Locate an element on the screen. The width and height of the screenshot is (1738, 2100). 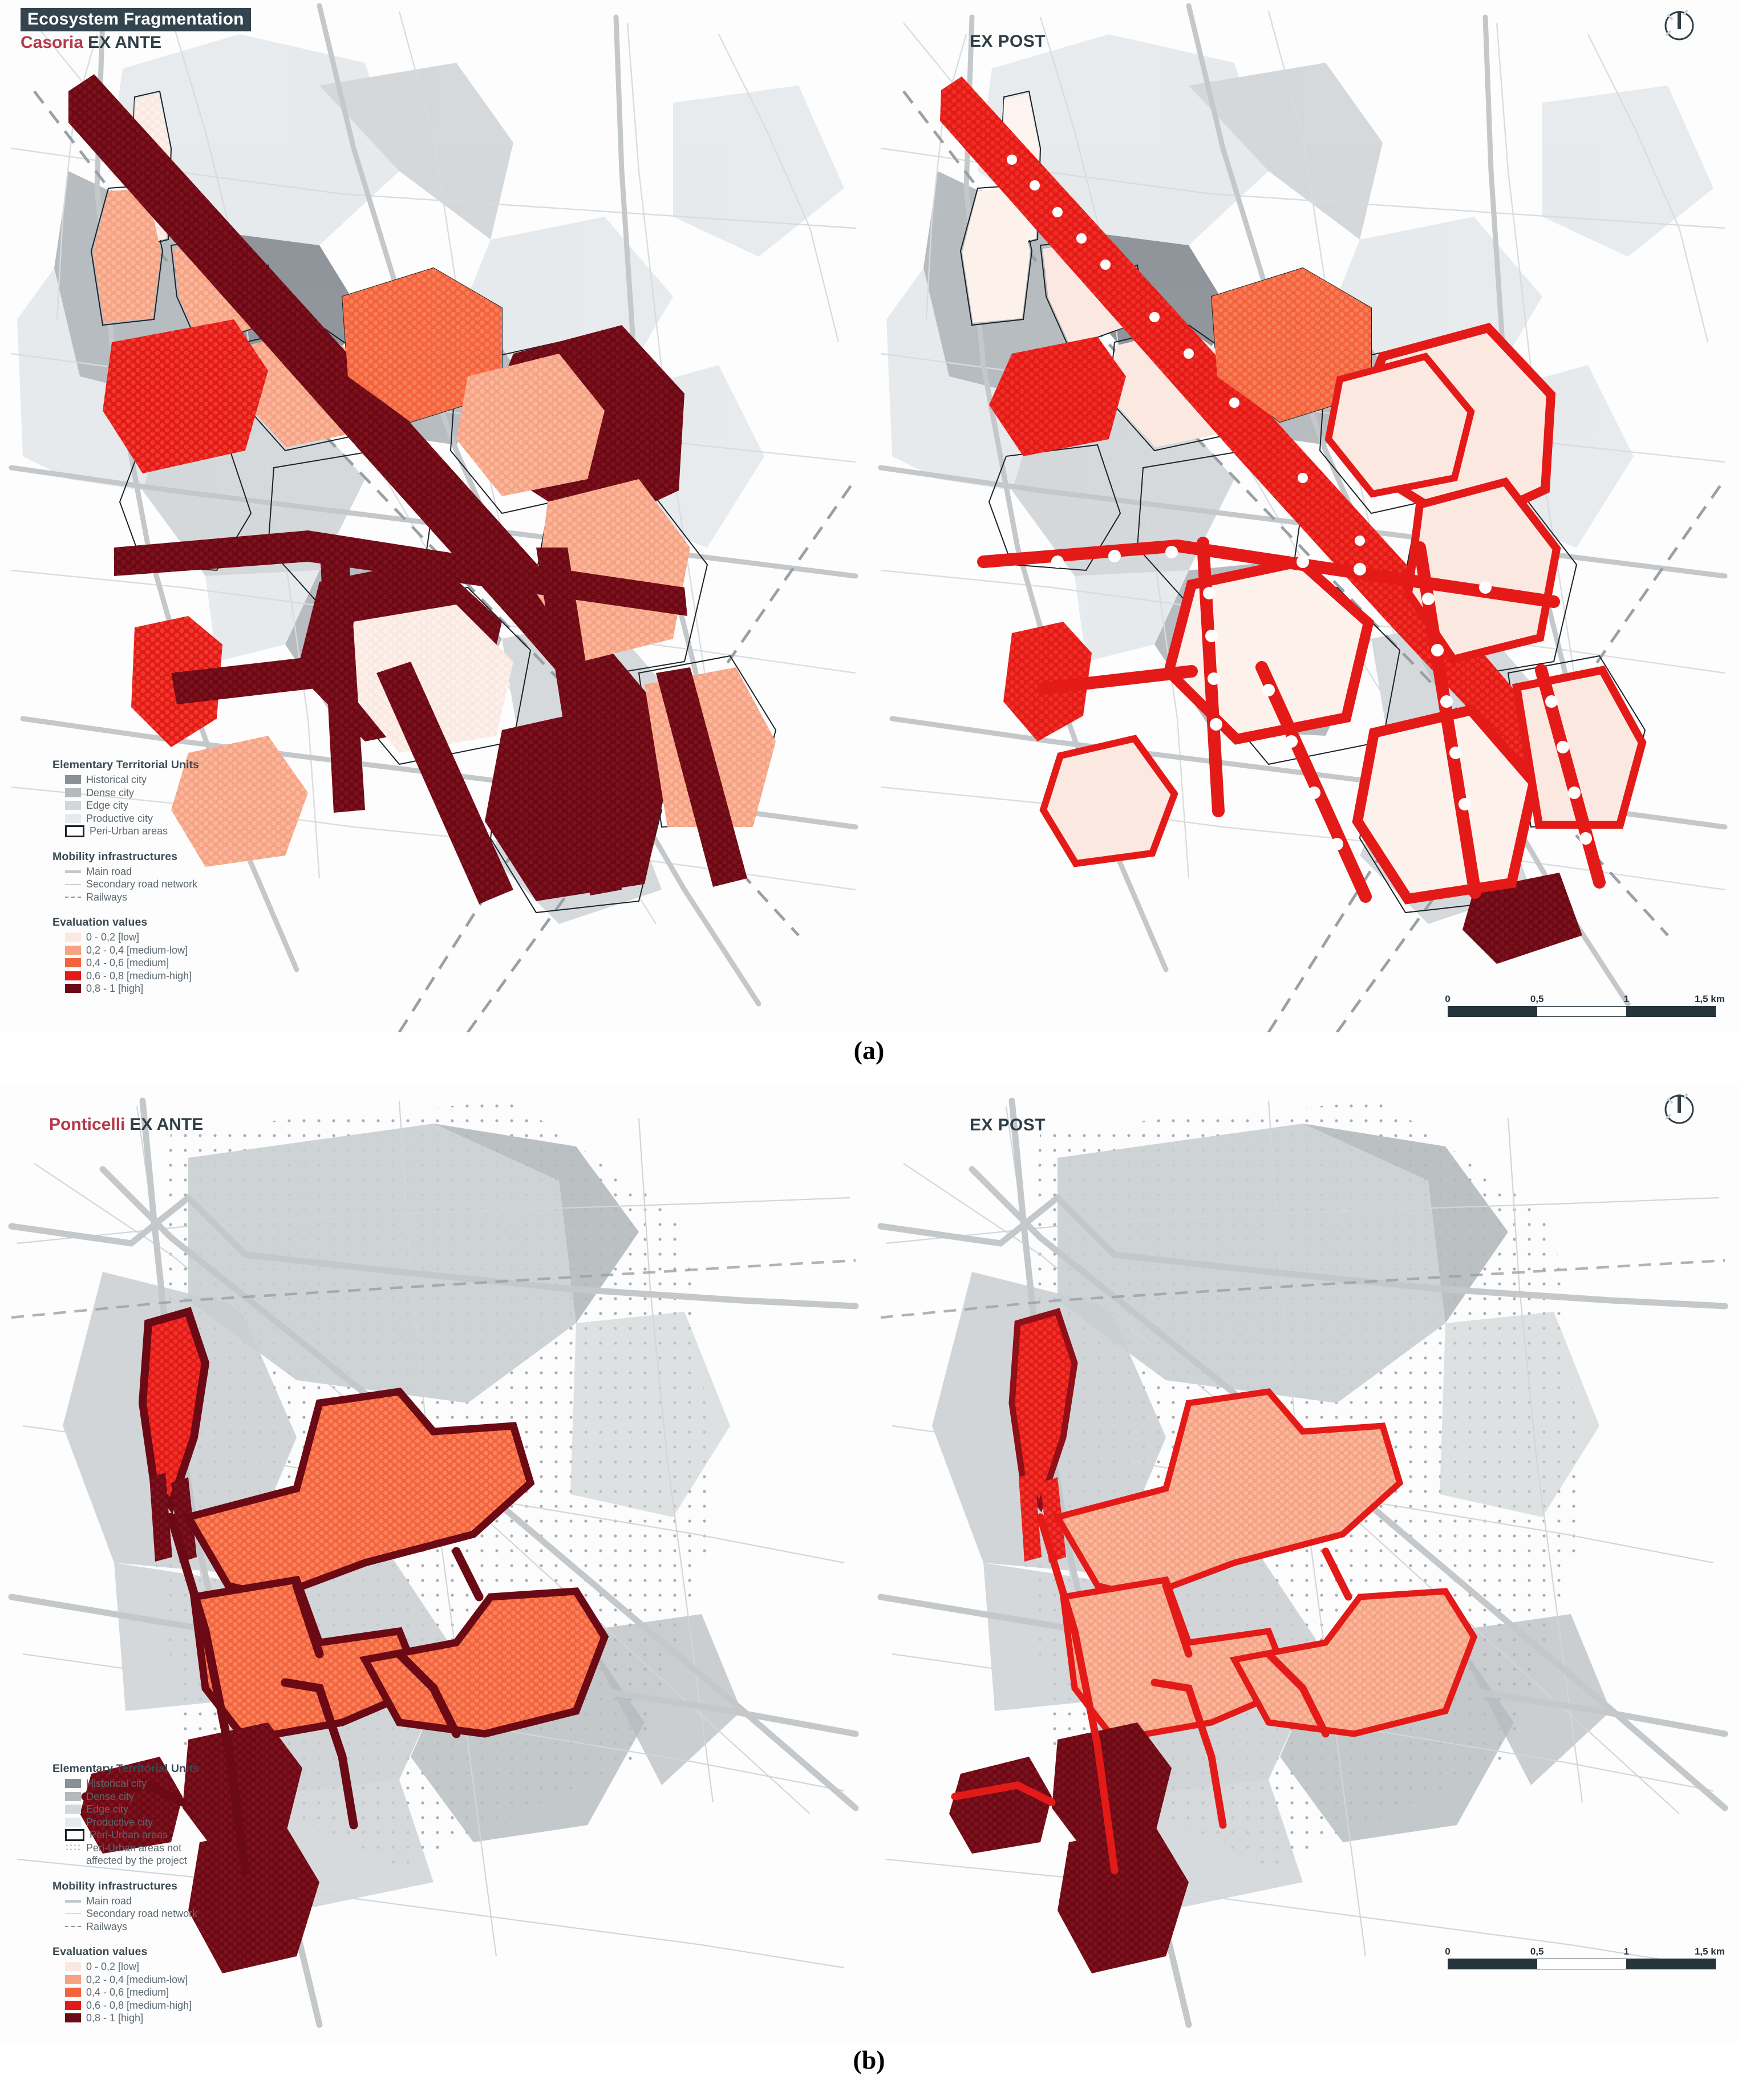
legend-b-item-eval-medium-low: 0,2 - 0,4 [medium-low] is located at coordinates (125, 1980).